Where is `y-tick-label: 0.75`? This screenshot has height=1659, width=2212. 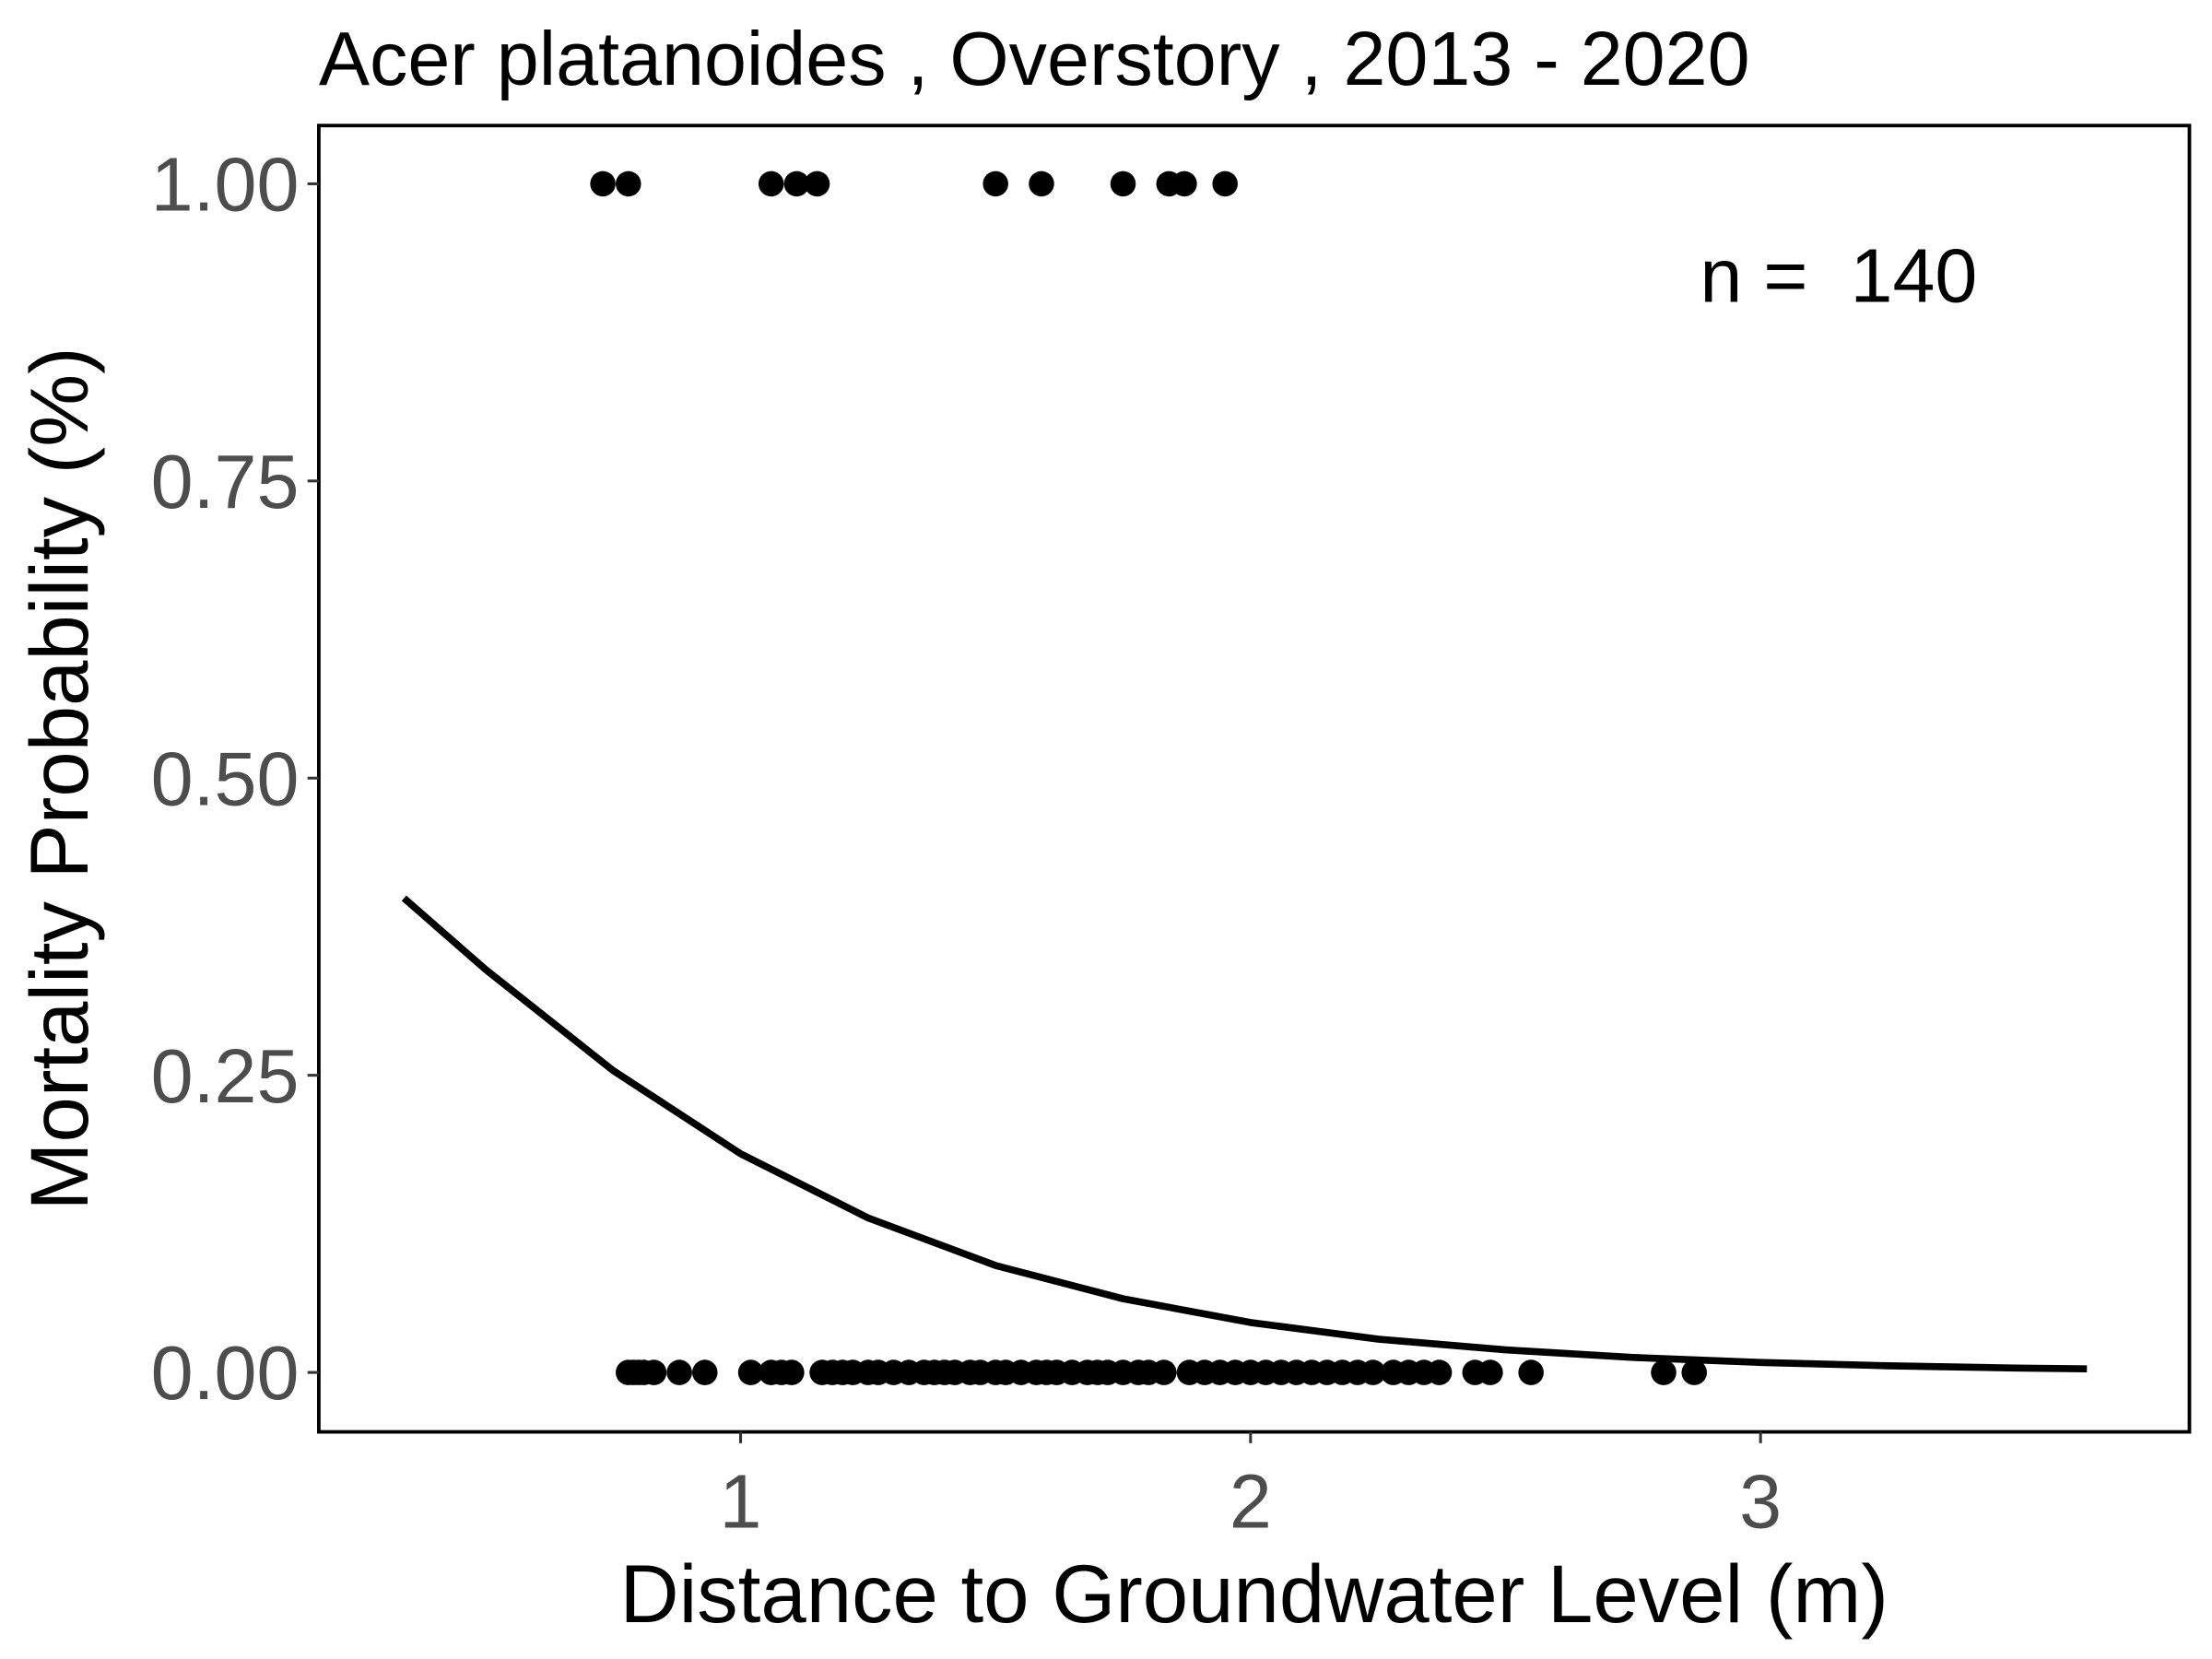
y-tick-label: 0.75 is located at coordinates (225, 481).